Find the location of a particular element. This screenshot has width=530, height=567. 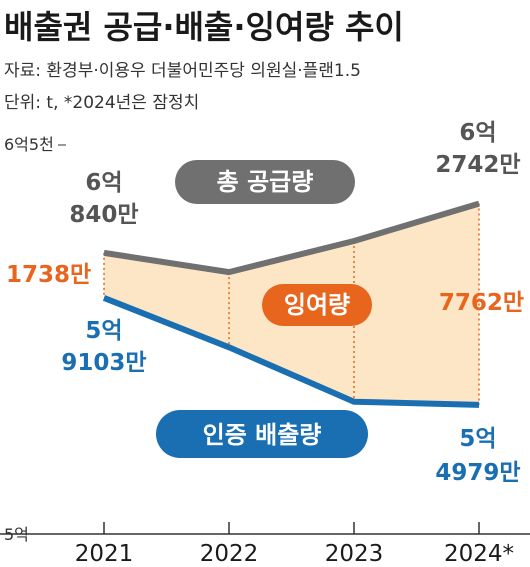

surplus-end-label: 7762만 is located at coordinates (481, 303).